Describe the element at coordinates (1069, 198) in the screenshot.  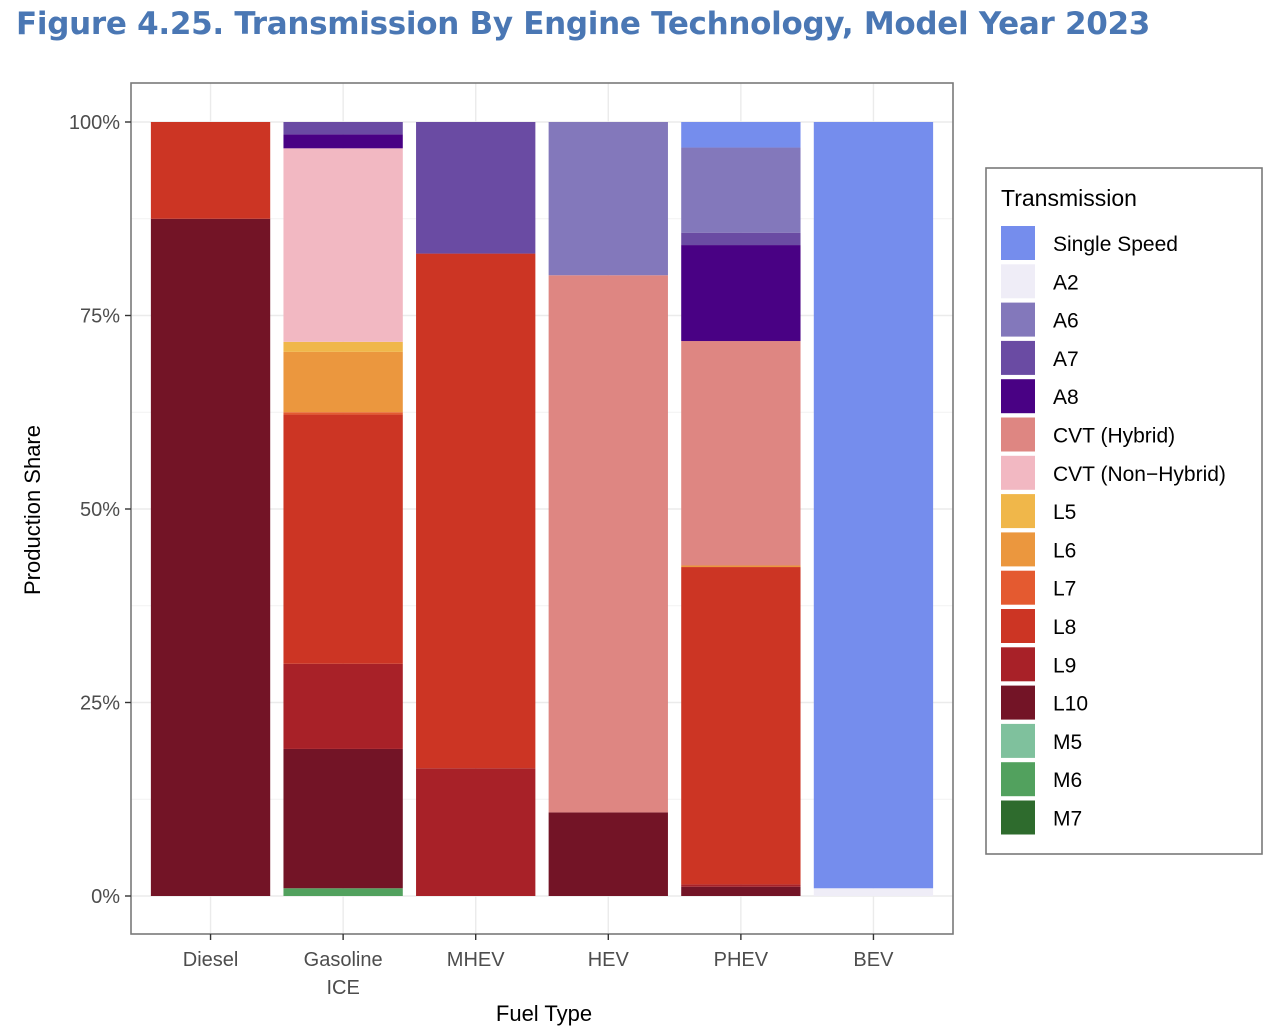
I see `legend-title: Transmission` at that location.